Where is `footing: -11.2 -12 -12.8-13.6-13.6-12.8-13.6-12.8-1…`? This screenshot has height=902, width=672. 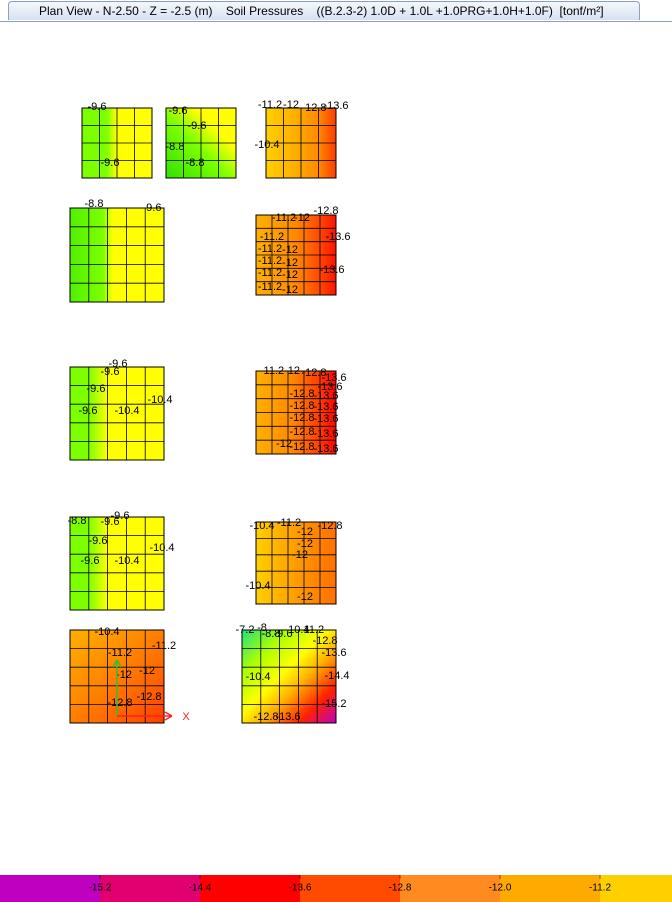 footing: -11.2 -12 -12.8-13.6-13.6-12.8-13.6-12.8-1… is located at coordinates (301, 410).